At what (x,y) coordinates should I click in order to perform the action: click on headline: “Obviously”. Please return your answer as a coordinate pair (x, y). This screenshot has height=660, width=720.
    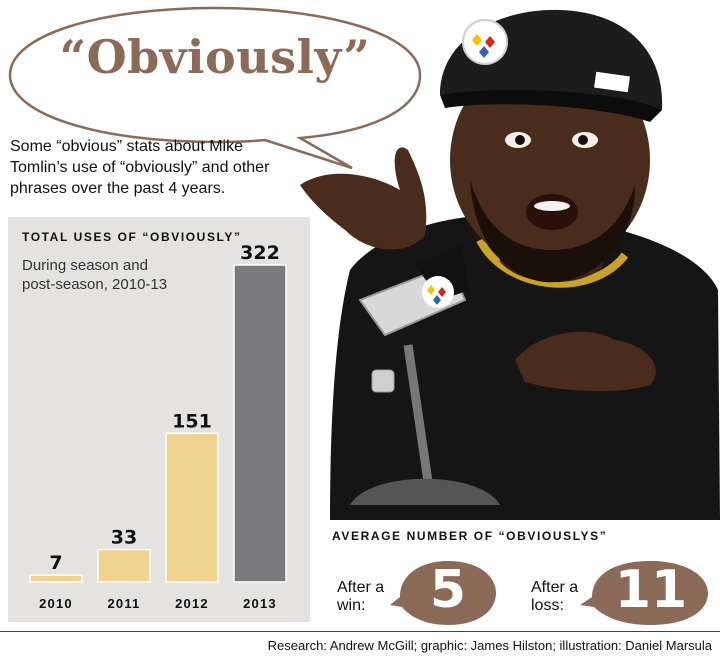
    Looking at the image, I should click on (215, 57).